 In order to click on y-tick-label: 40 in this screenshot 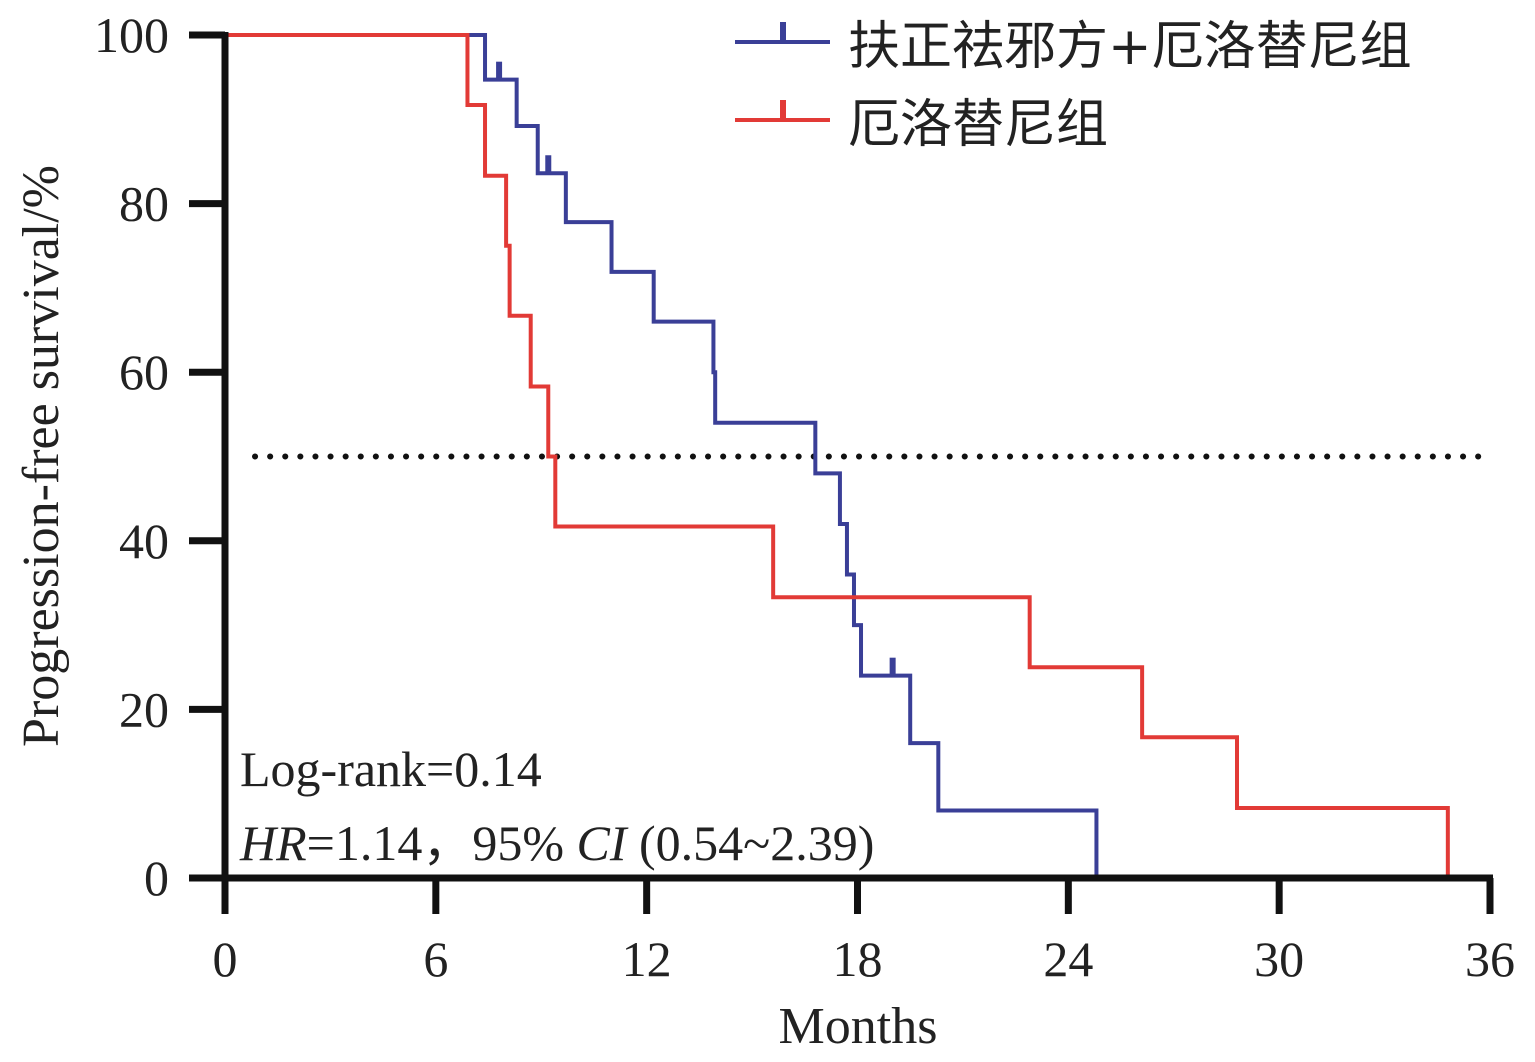, I will do `click(144, 541)`.